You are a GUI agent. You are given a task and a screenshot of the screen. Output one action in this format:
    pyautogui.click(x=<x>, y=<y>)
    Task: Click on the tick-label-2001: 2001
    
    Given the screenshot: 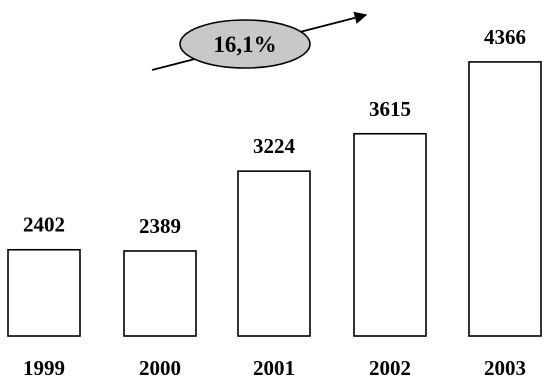 What is the action you would take?
    pyautogui.click(x=274, y=368)
    